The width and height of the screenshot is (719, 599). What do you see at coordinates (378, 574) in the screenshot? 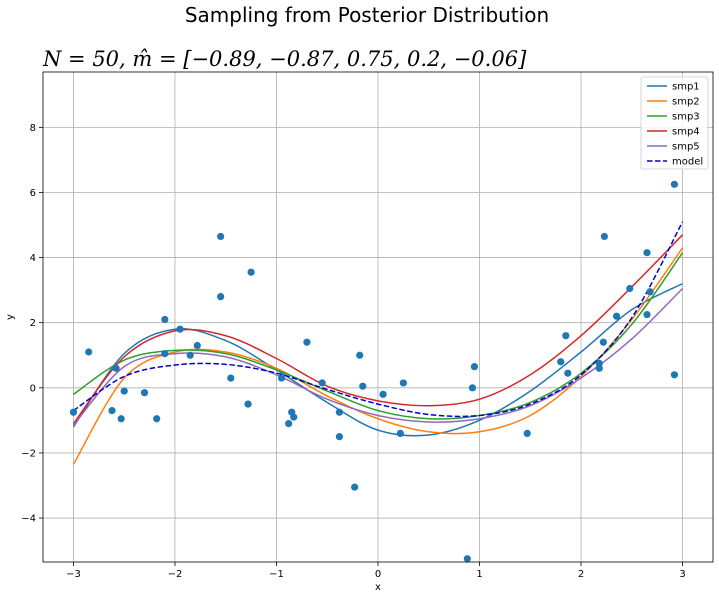
I see `x-tick-label: 0` at bounding box center [378, 574].